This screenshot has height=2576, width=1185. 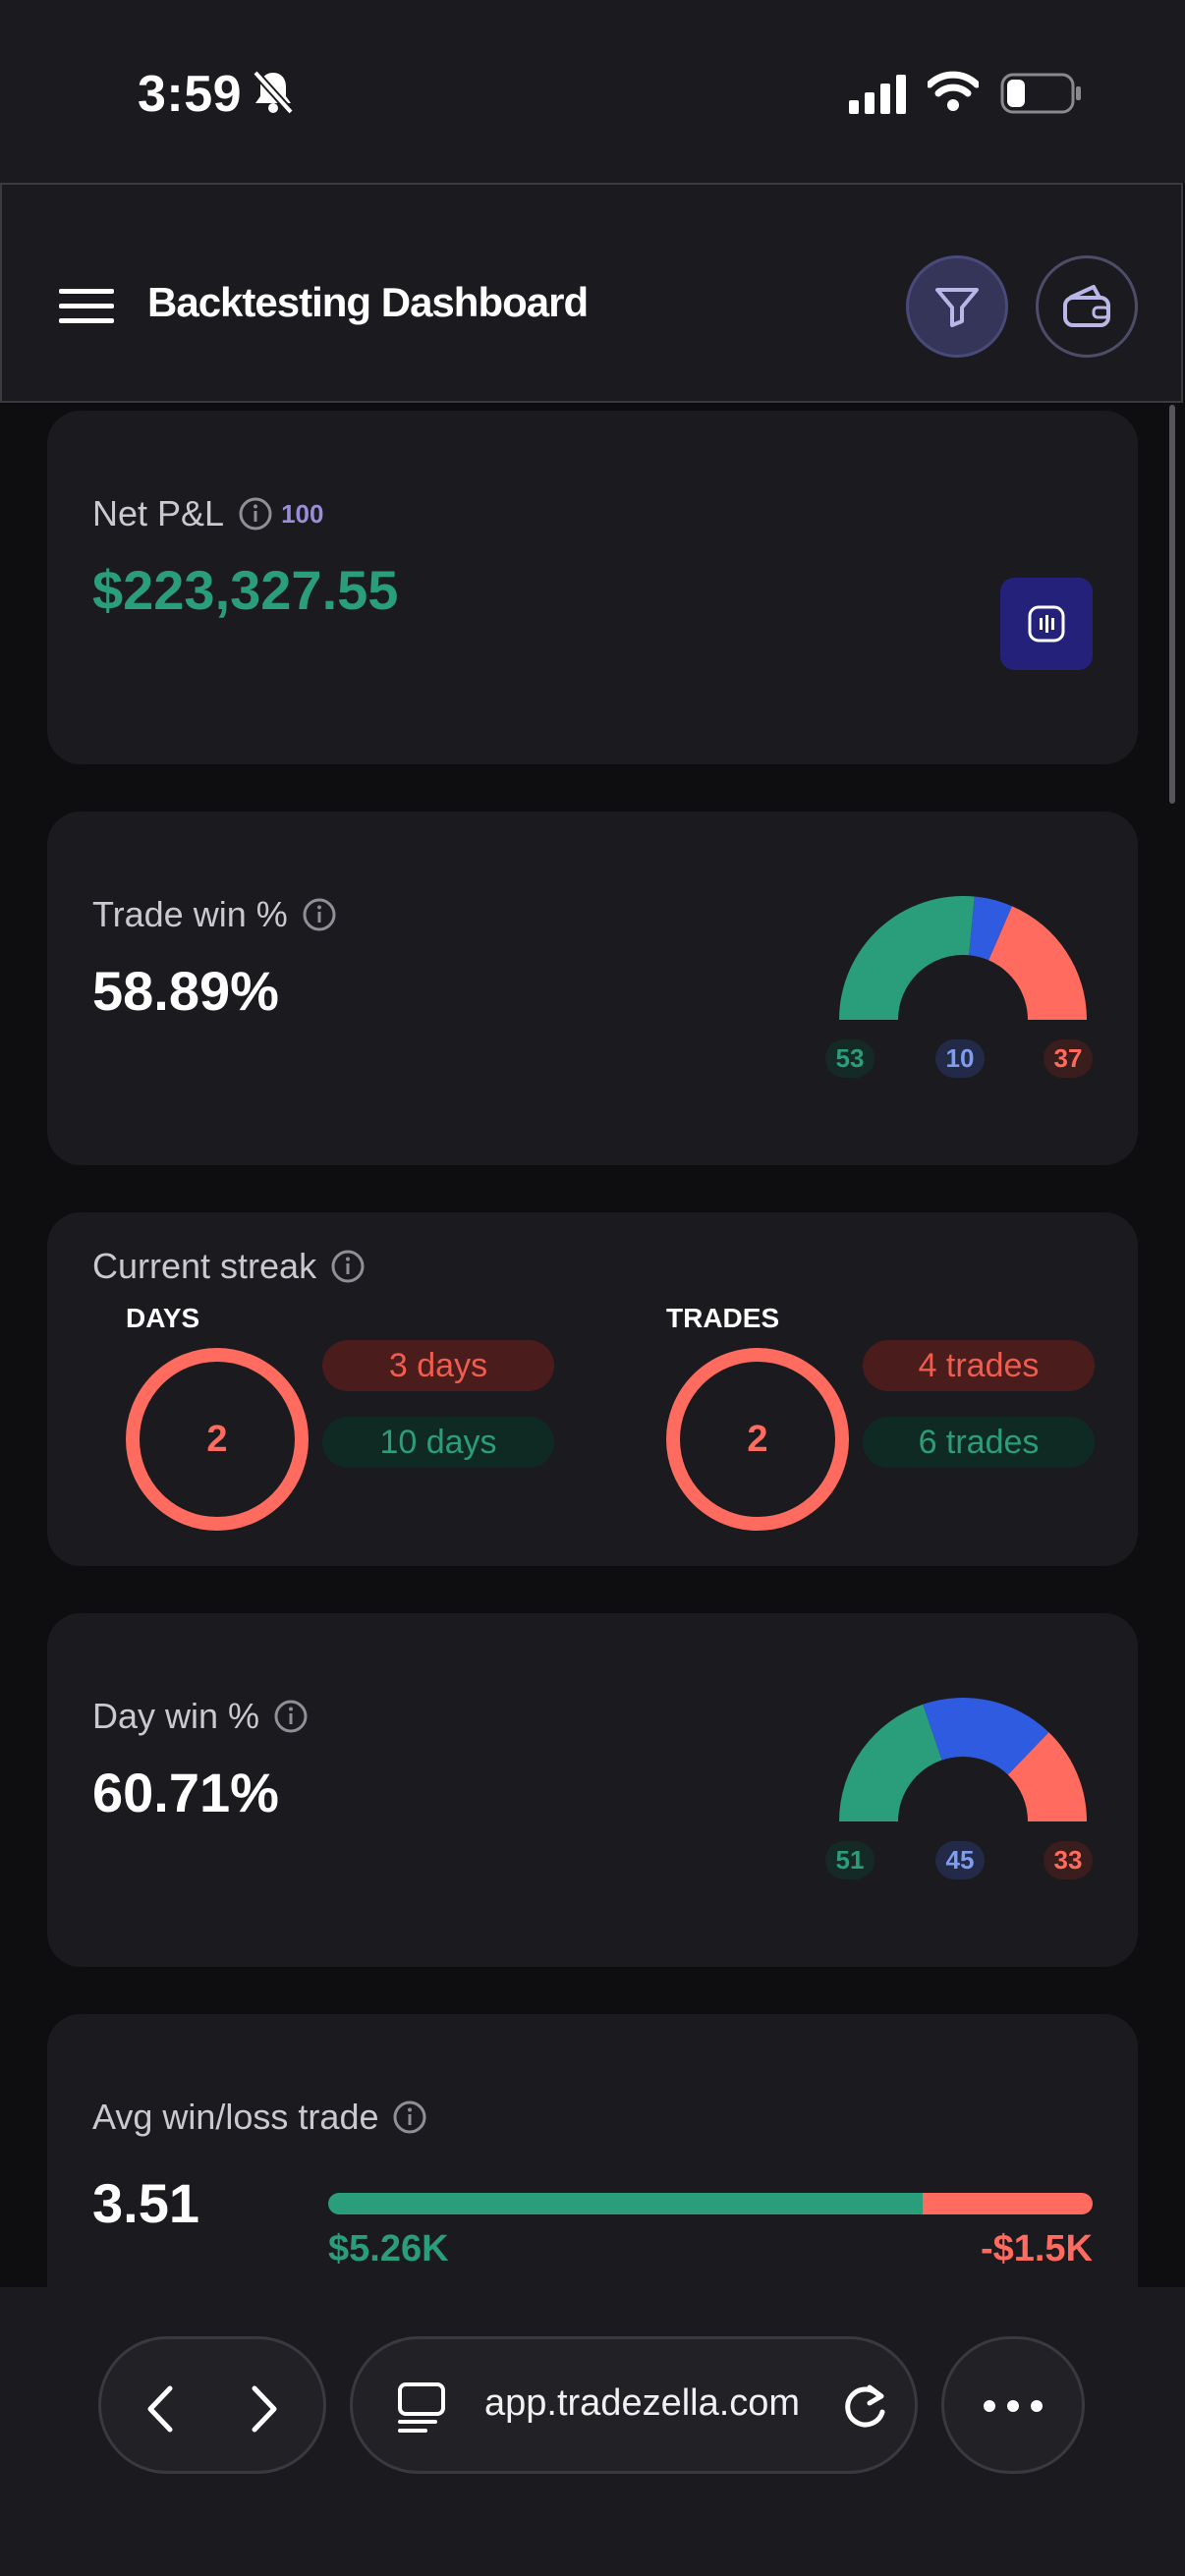 I want to click on more-options-button, so click(x=1013, y=2405).